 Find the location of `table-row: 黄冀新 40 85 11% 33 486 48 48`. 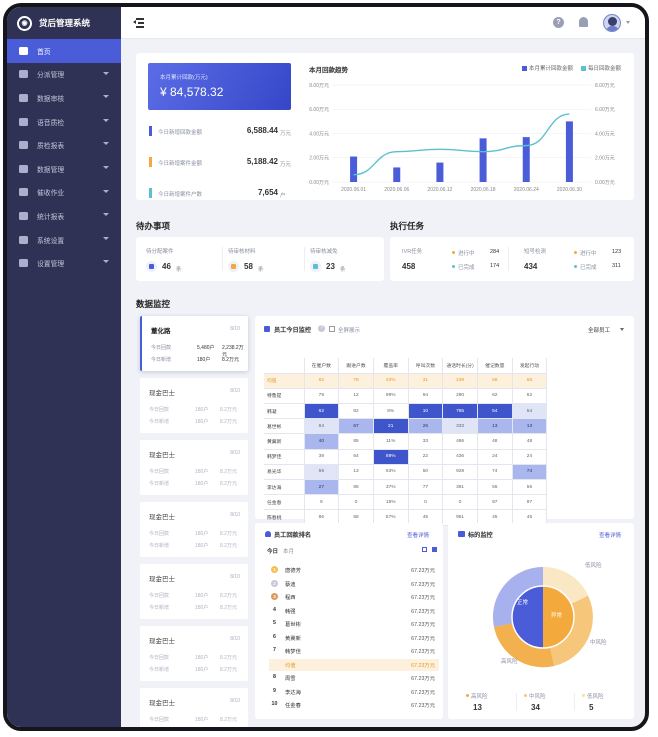

table-row: 黄冀新 40 85 11% 33 486 48 48 is located at coordinates (406, 441).